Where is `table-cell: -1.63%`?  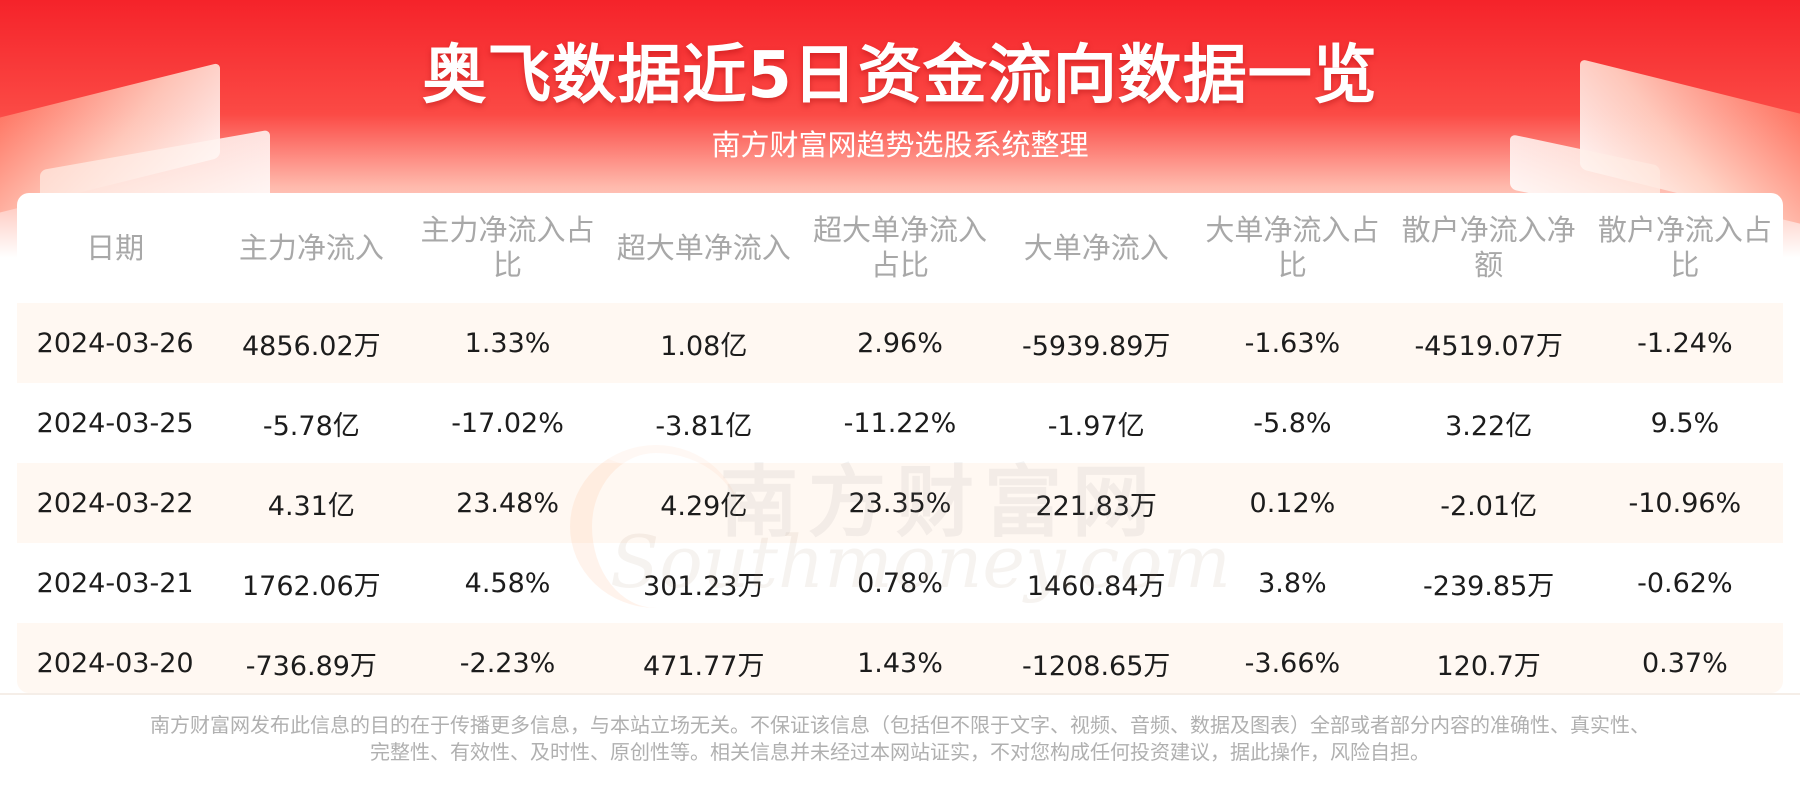
table-cell: -1.63% is located at coordinates (1292, 343).